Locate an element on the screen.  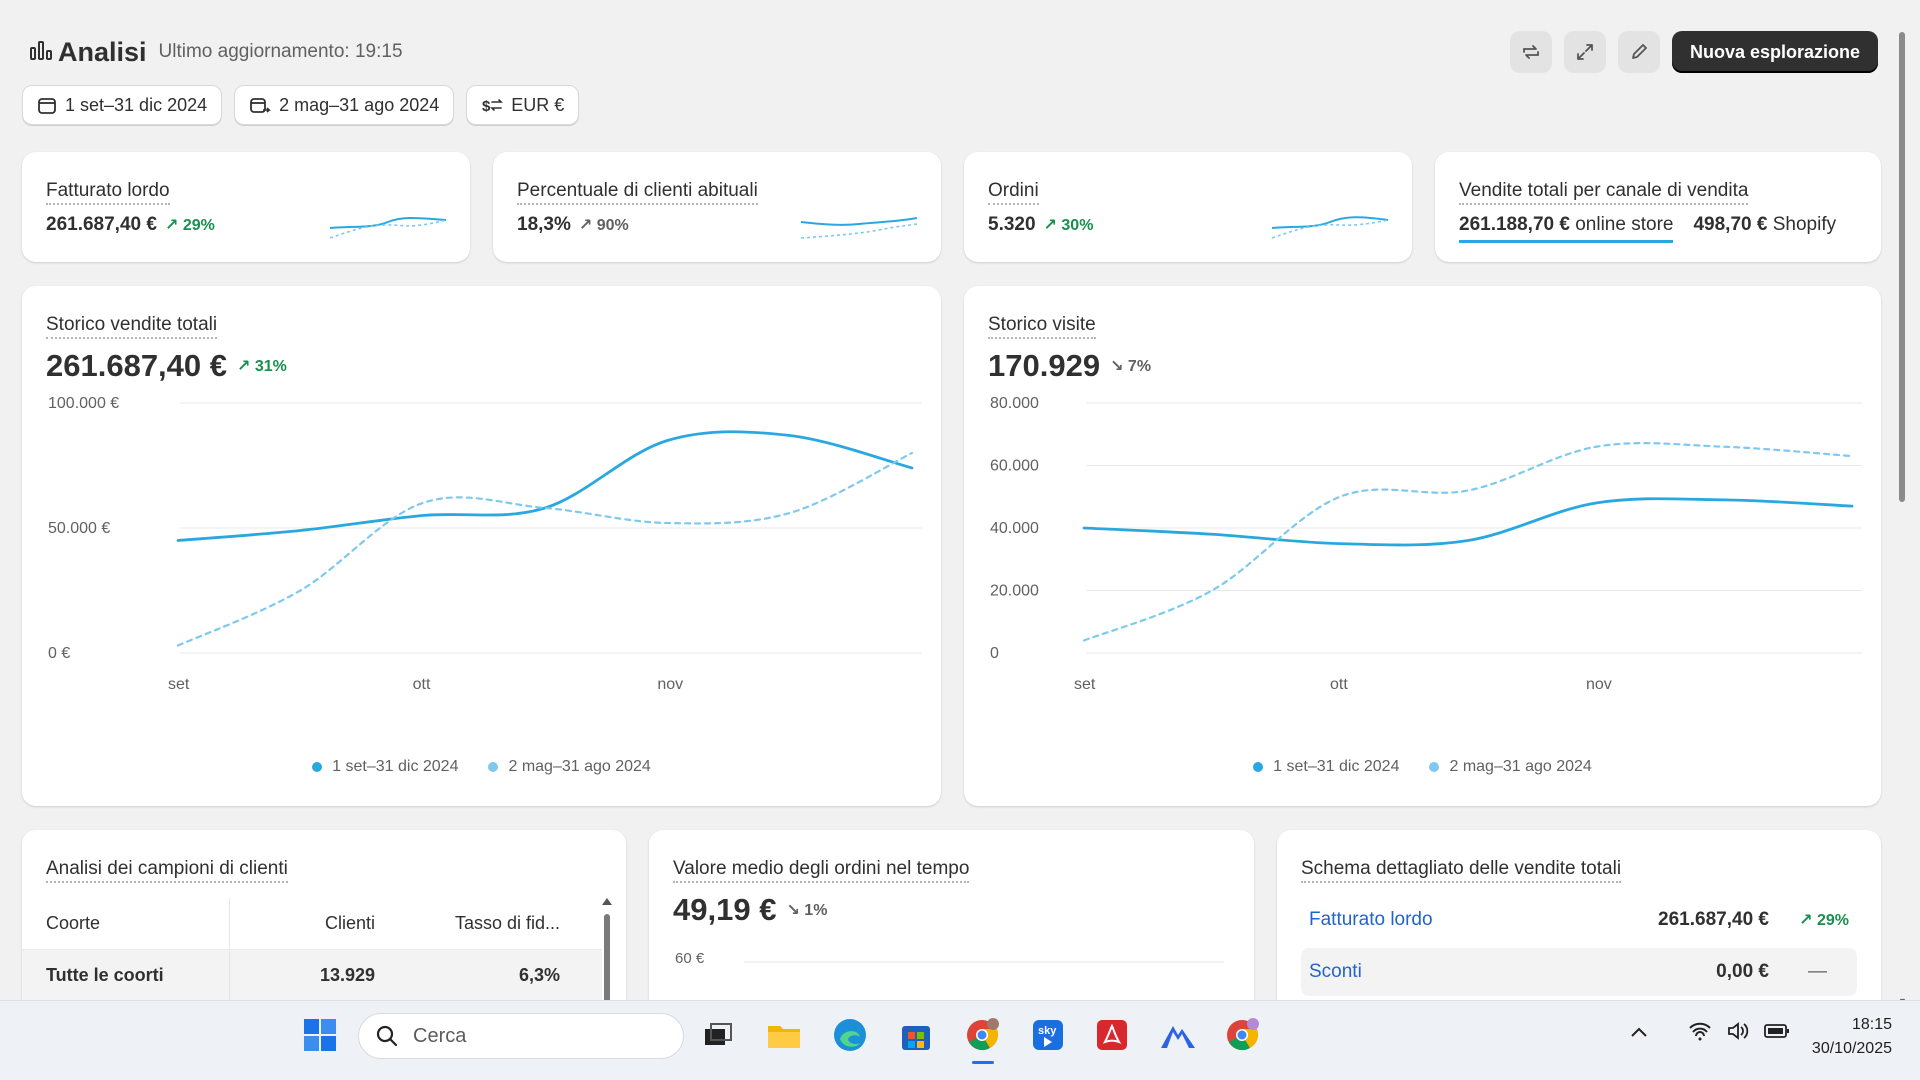
kpi-value: 261.687,40 € ↗ 29% is located at coordinates (130, 225).